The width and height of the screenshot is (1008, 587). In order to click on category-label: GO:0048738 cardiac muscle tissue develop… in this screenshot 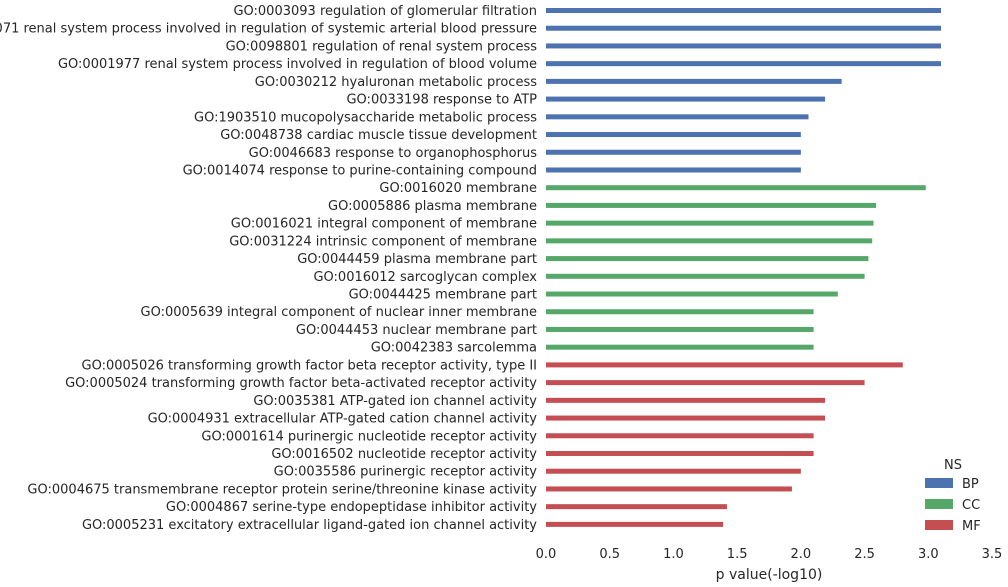, I will do `click(378, 135)`.